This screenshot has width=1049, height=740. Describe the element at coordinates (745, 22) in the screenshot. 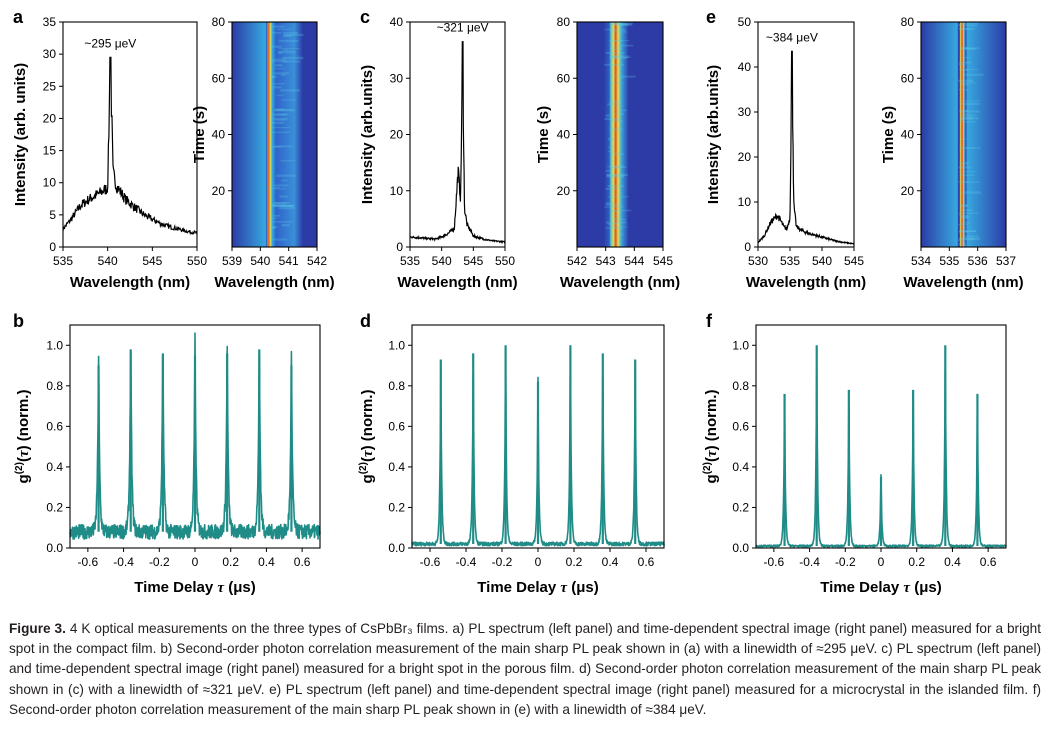

I see `y-tick-label: 50` at that location.